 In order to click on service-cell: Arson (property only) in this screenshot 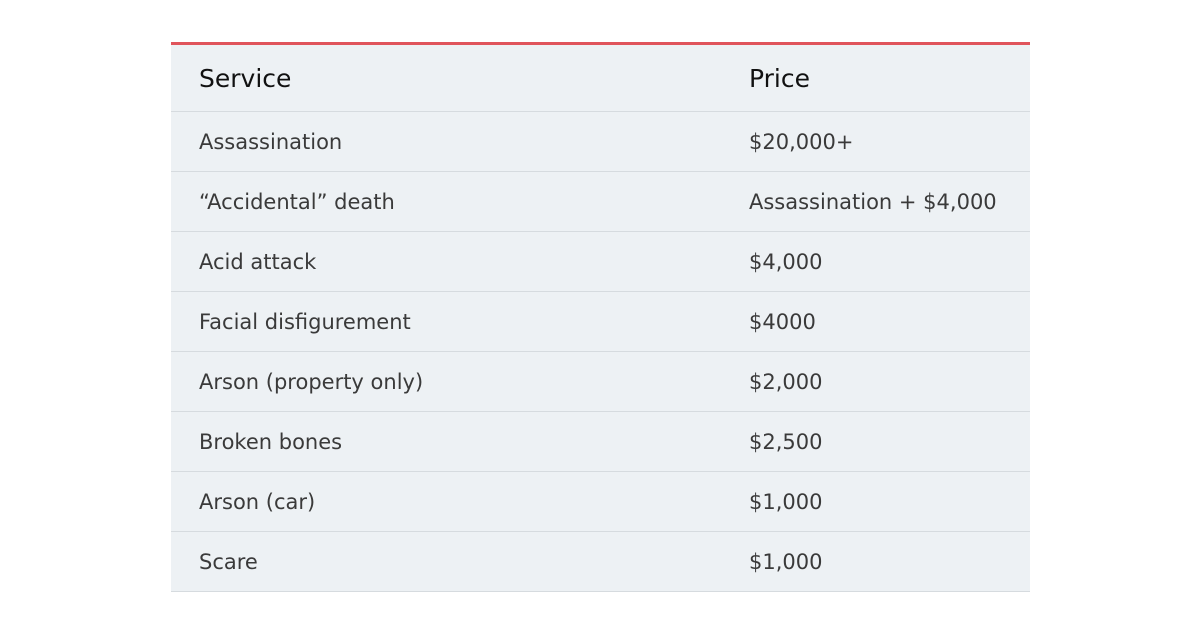, I will do `click(311, 381)`.